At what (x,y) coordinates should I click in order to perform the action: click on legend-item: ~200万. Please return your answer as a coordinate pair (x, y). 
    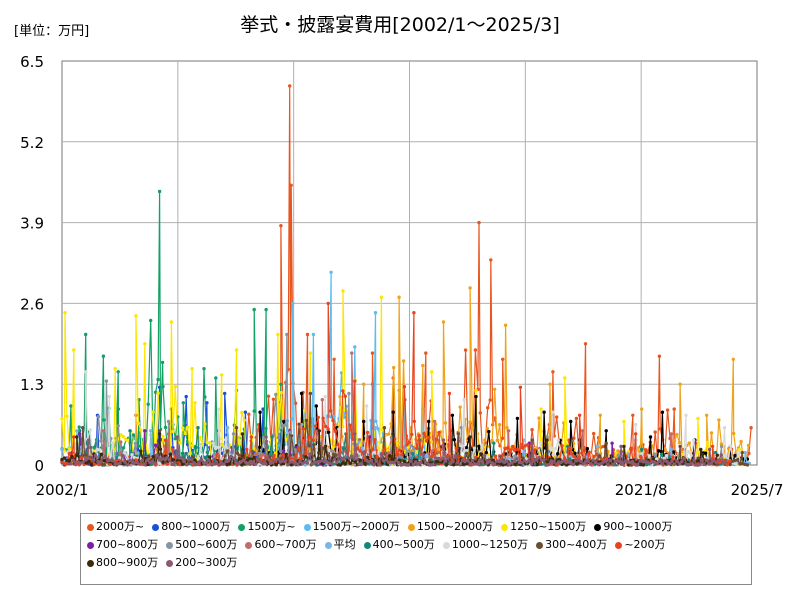
    Looking at the image, I should click on (640, 545).